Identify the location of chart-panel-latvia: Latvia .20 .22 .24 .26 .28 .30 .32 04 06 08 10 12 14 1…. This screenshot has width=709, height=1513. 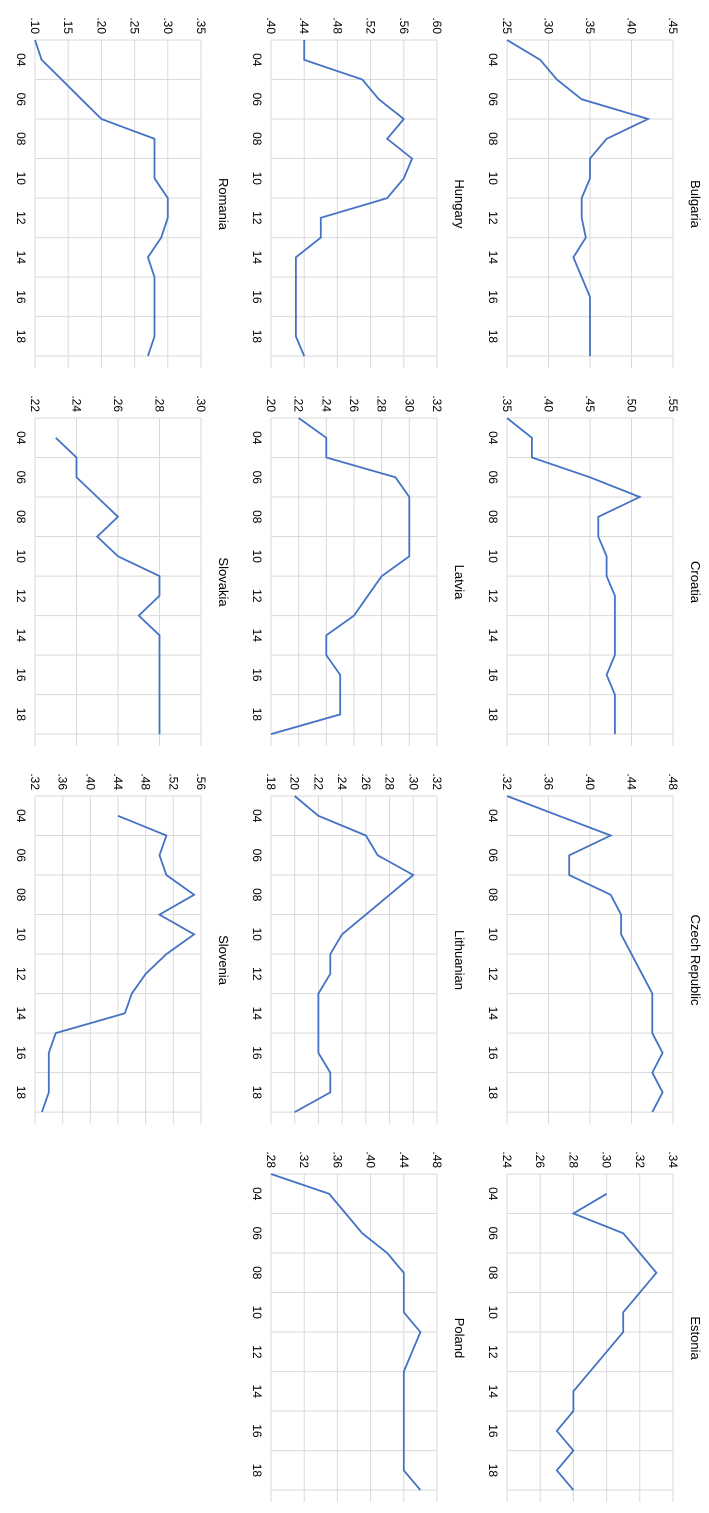
(355, 567).